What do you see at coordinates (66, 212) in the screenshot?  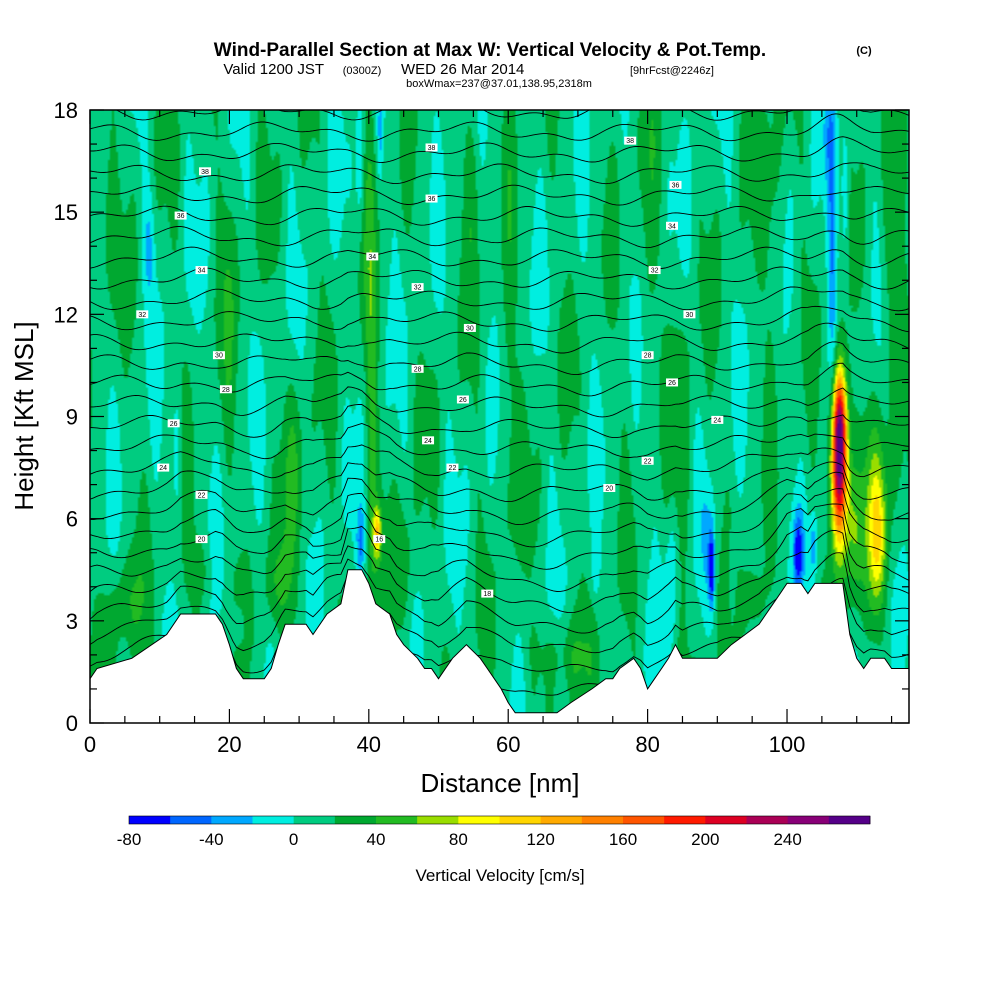 I see `y-tick-label: 15` at bounding box center [66, 212].